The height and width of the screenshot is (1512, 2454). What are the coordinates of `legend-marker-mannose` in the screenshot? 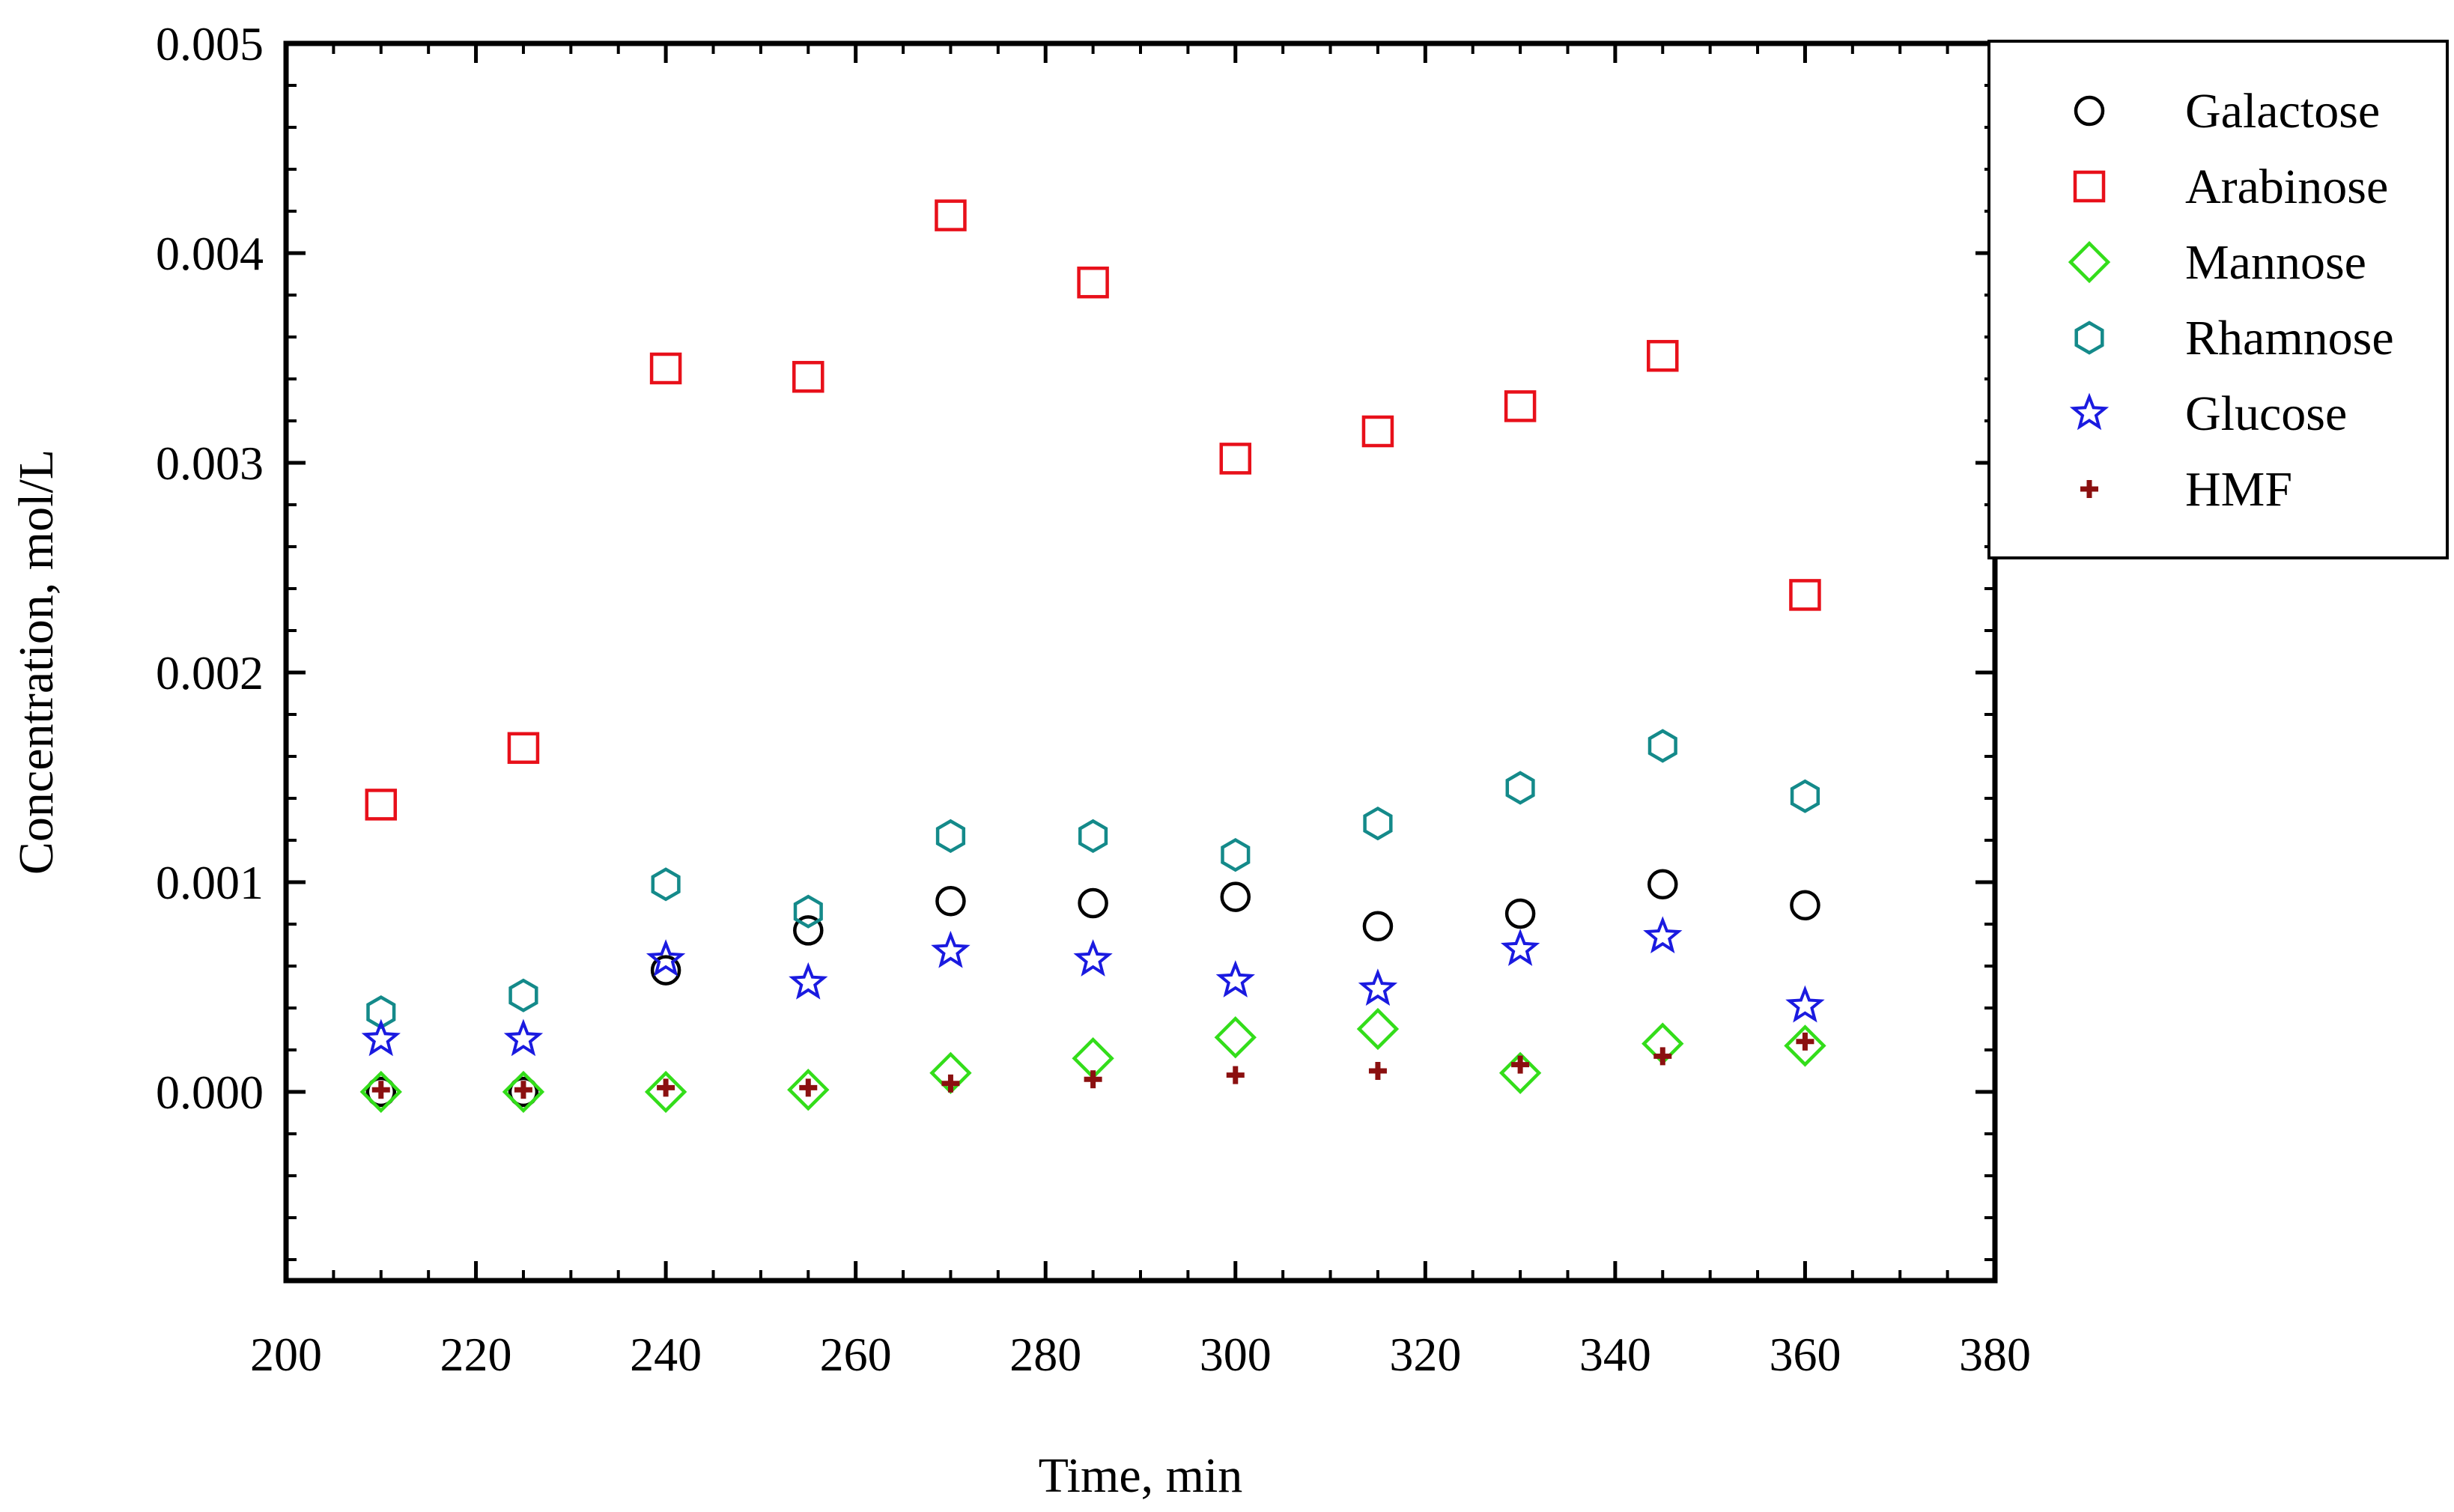 It's located at (2089, 262).